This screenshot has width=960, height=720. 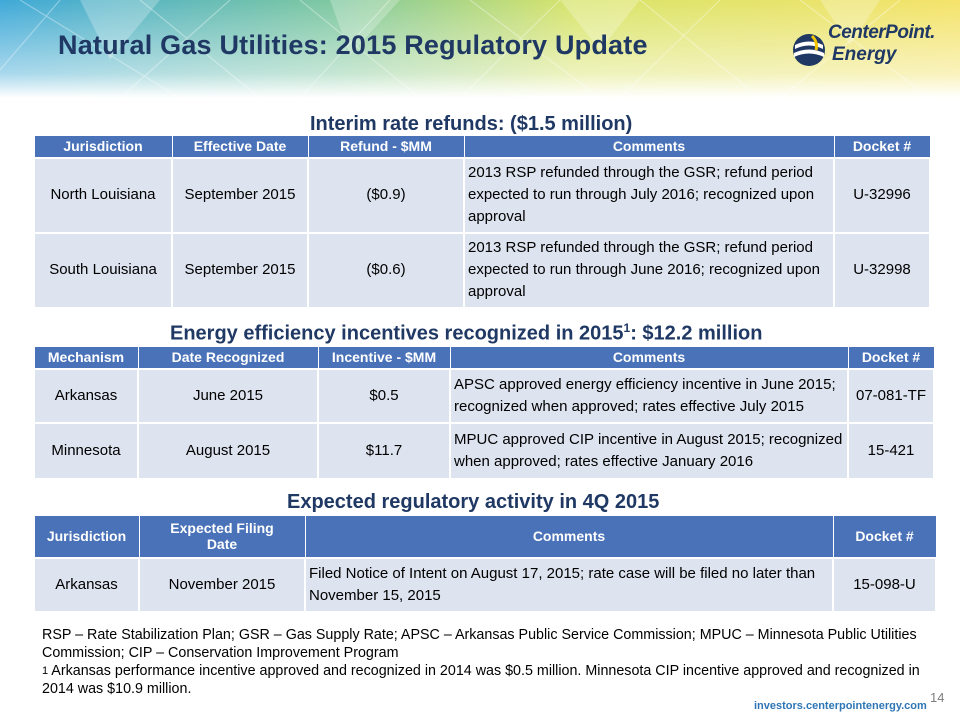 I want to click on refunds-heading: Interim rate refunds: ($1.5 million), so click(x=471, y=124).